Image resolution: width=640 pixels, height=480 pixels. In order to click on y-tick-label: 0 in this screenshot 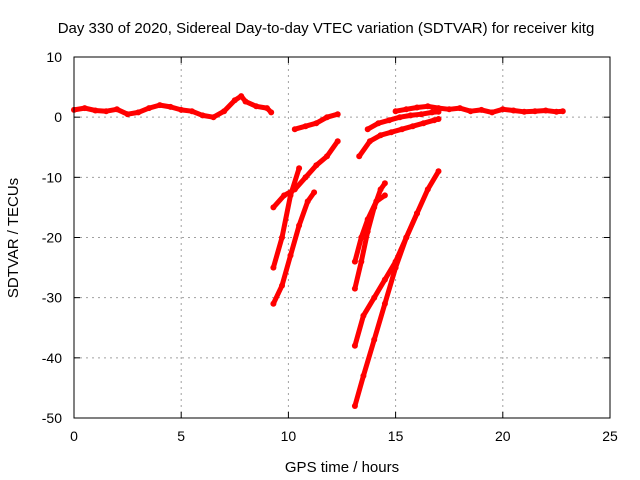, I will do `click(58, 117)`.